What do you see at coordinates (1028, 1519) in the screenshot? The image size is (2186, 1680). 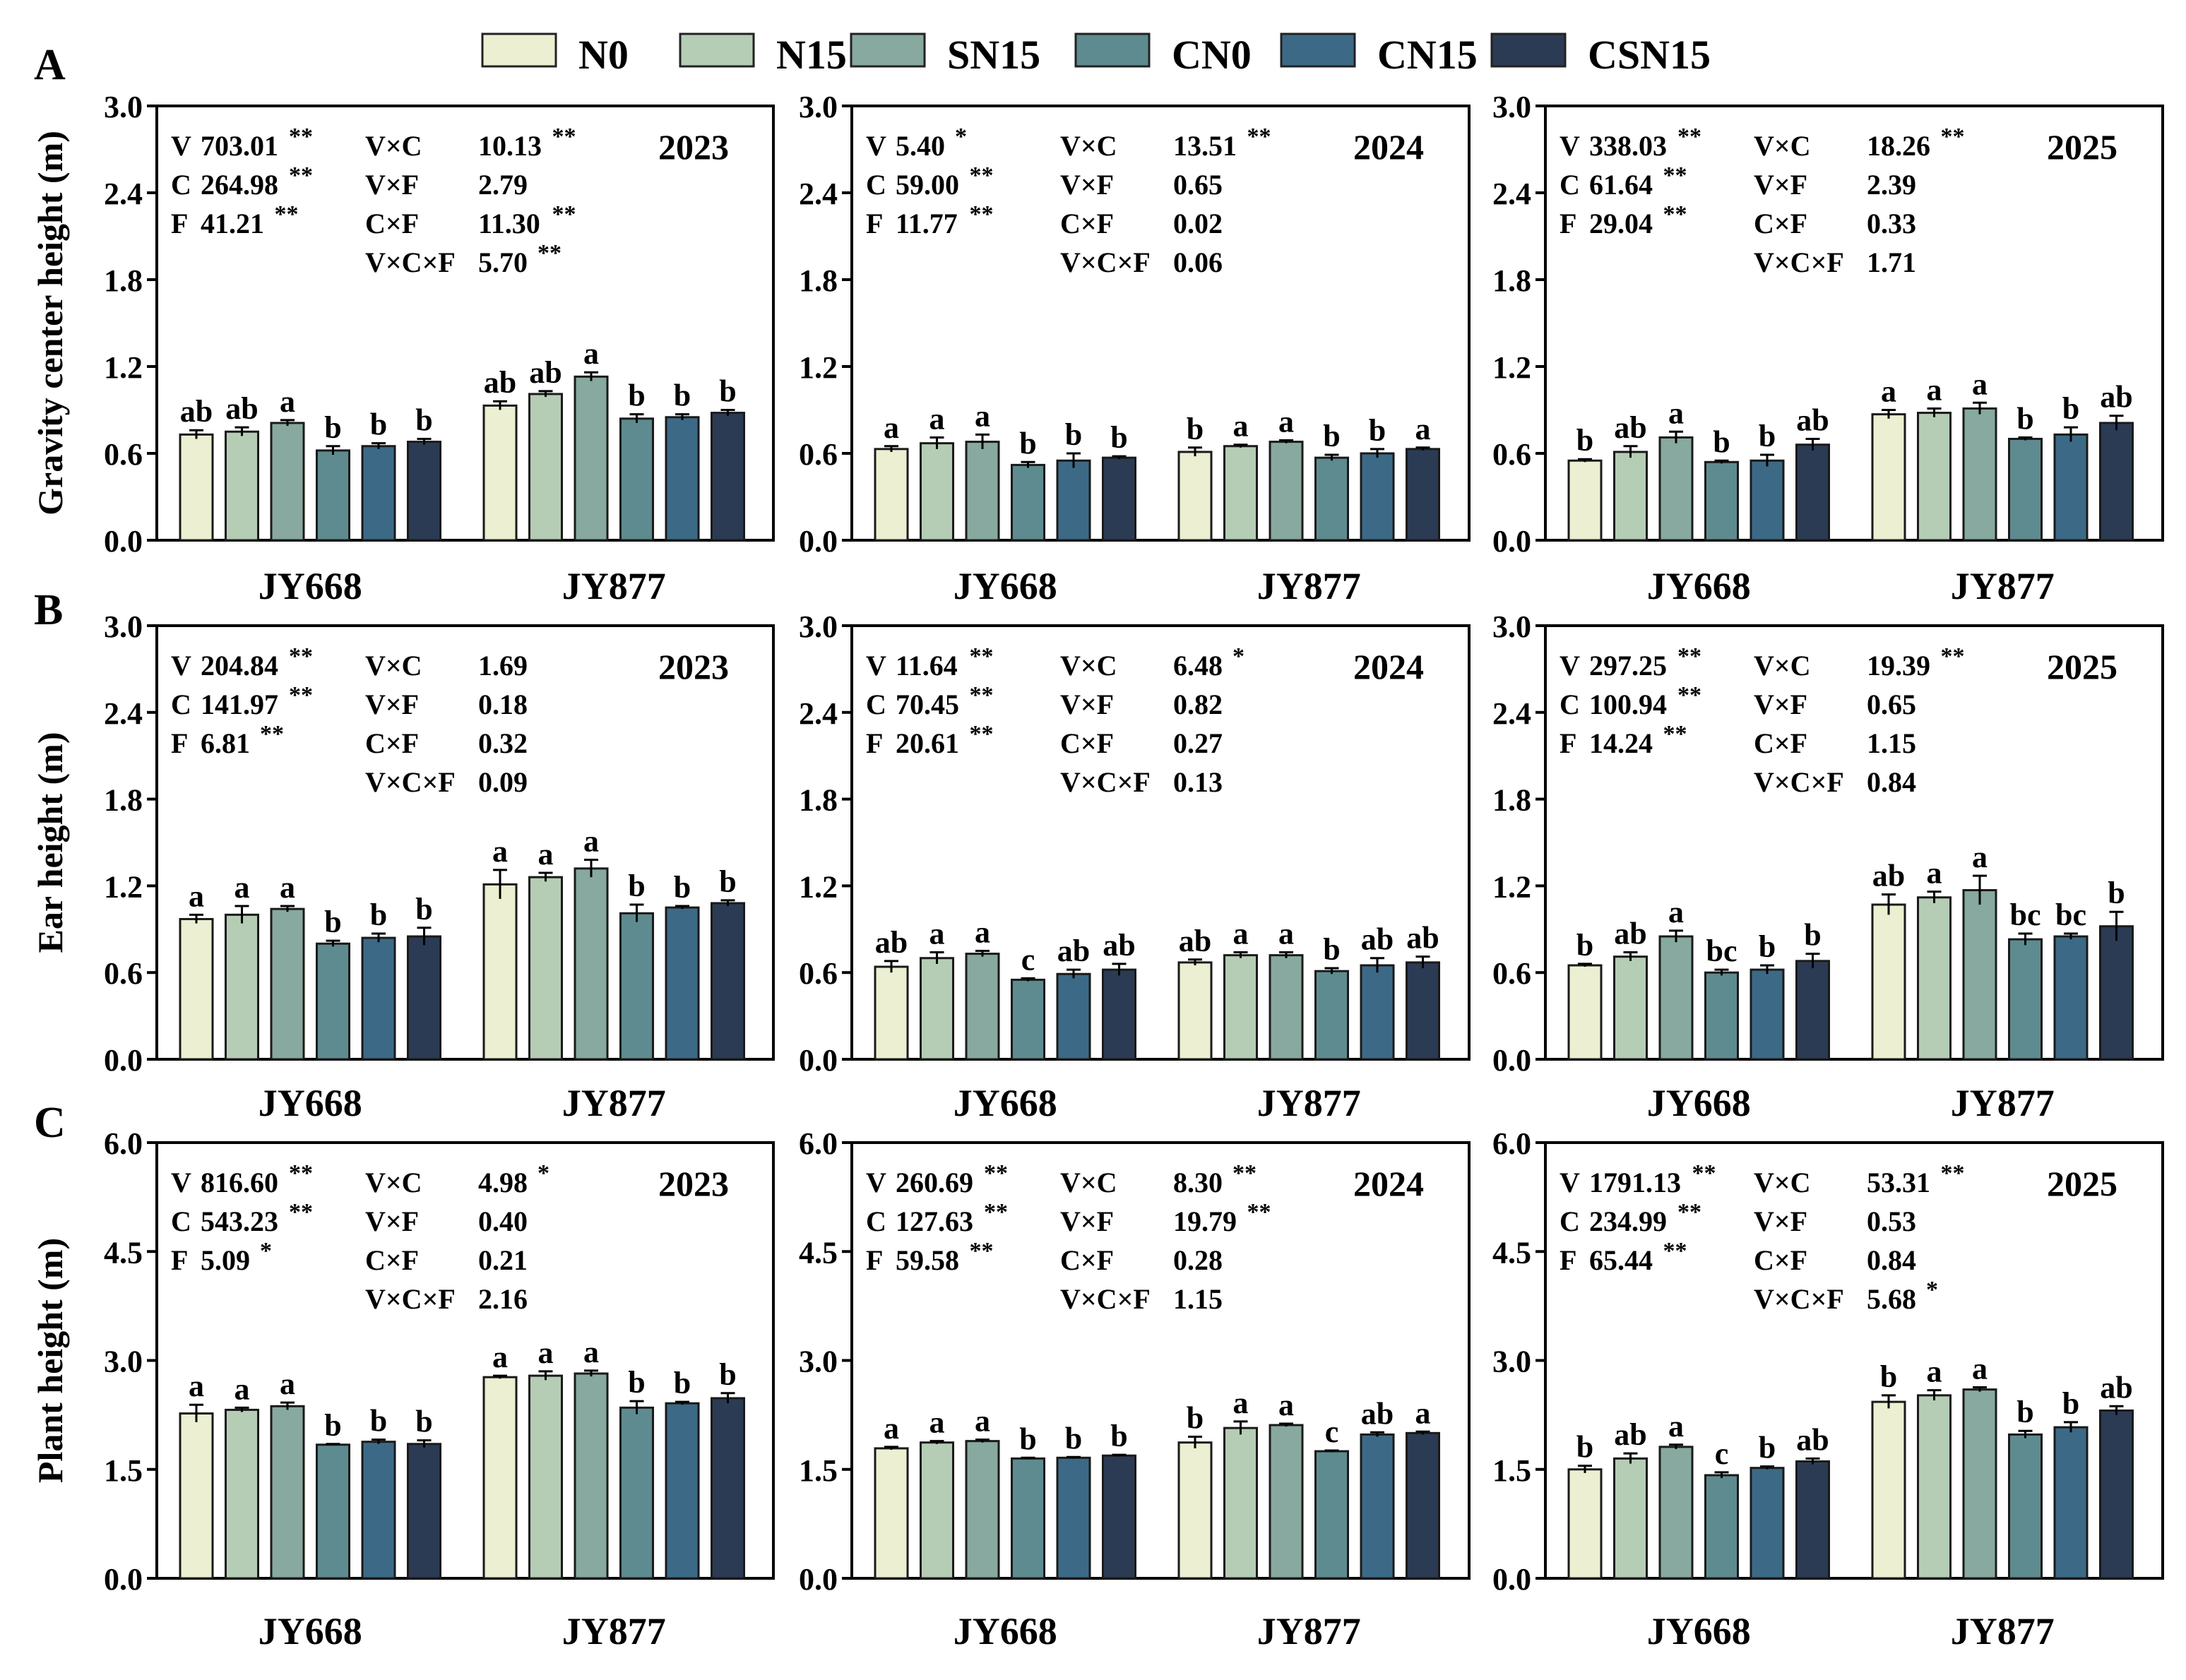 I see `bar-cn0-jy668` at bounding box center [1028, 1519].